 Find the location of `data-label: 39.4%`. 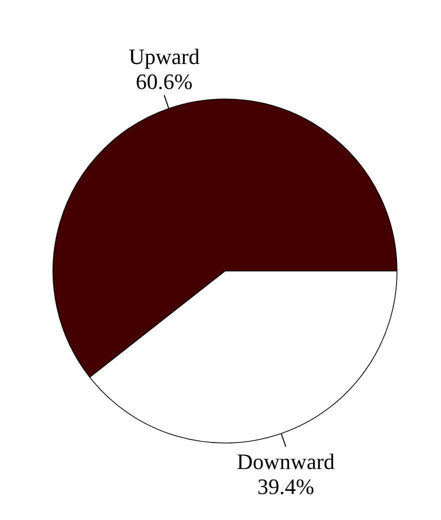

data-label: 39.4% is located at coordinates (285, 486).